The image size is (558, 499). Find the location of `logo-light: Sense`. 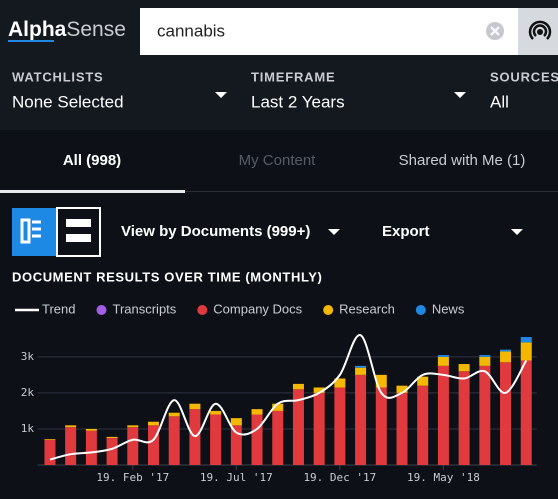

logo-light: Sense is located at coordinates (96, 29).